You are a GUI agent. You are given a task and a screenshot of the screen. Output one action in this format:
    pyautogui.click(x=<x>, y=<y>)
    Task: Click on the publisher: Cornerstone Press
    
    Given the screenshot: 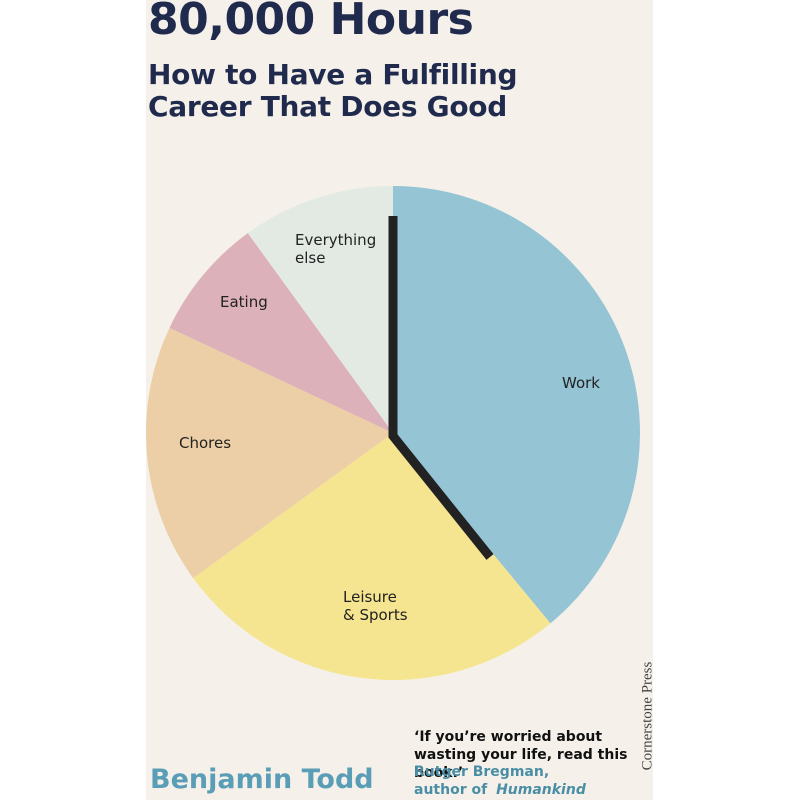 What is the action you would take?
    pyautogui.click(x=647, y=716)
    